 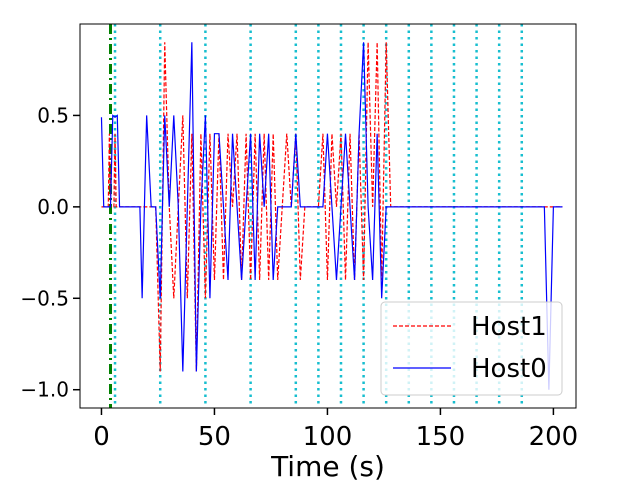 What do you see at coordinates (554, 437) in the screenshot?
I see `x-tick-label: 200` at bounding box center [554, 437].